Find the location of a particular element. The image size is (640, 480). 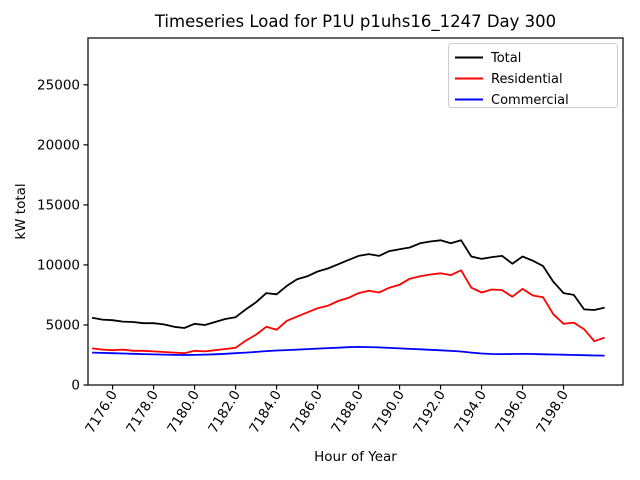

y-tick-label: 20000 is located at coordinates (58, 145).